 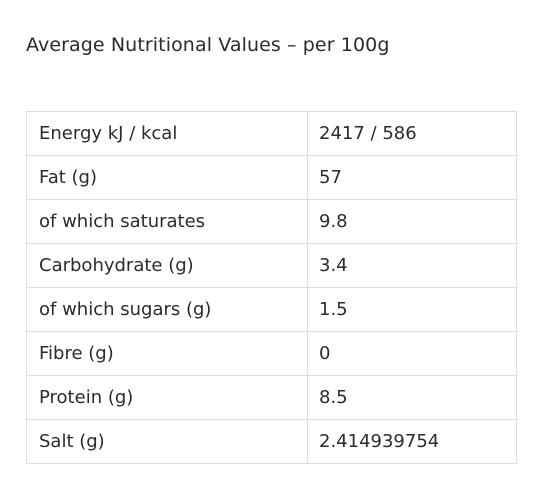 What do you see at coordinates (167, 441) in the screenshot?
I see `row-label: Salt (g)` at bounding box center [167, 441].